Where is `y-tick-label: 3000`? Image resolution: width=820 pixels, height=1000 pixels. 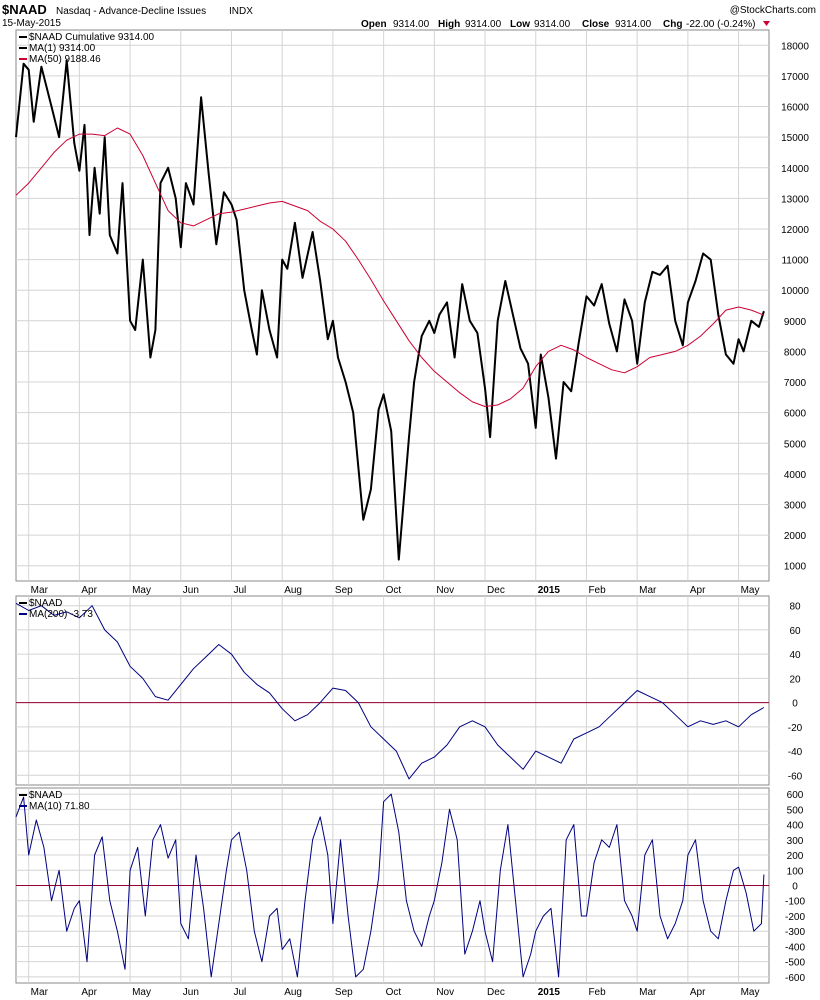
y-tick-label: 3000 is located at coordinates (795, 505).